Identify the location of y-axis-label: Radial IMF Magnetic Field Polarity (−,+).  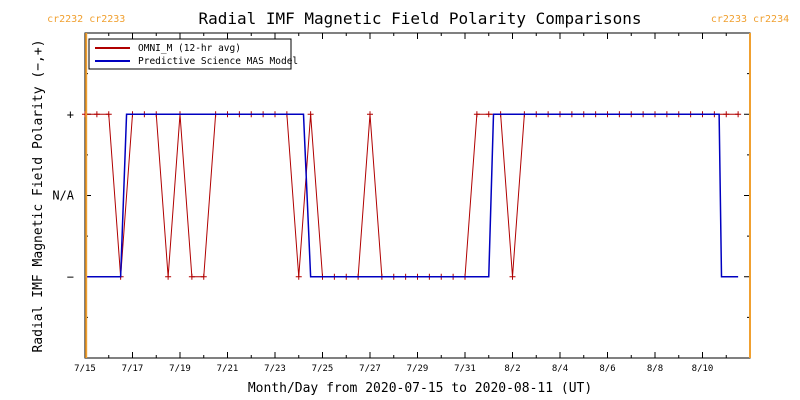
(38, 195).